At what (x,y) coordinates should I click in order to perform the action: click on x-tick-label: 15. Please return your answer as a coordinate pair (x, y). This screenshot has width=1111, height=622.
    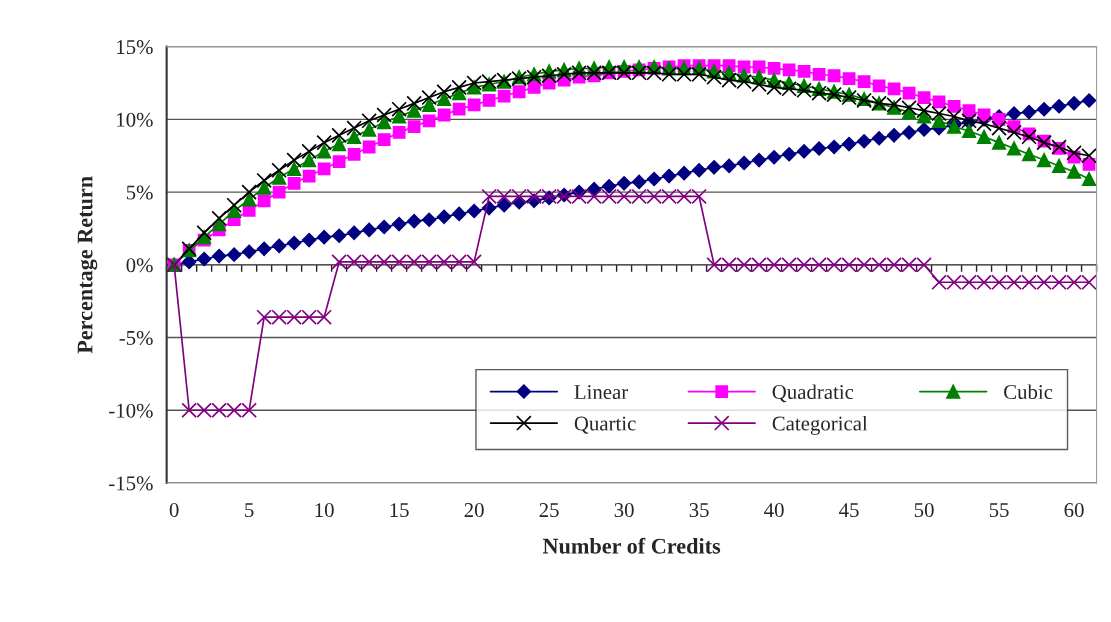
    Looking at the image, I should click on (399, 510).